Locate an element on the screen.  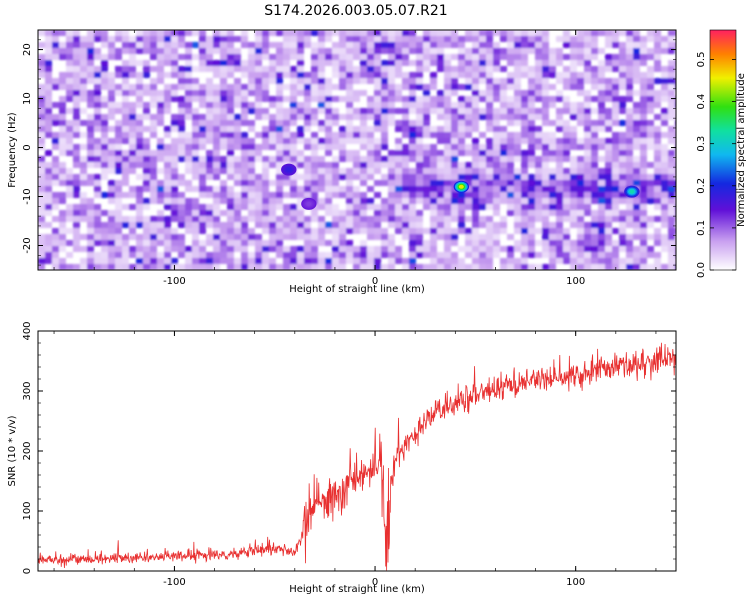
y-tick-label: 0 is located at coordinates (27, 571).